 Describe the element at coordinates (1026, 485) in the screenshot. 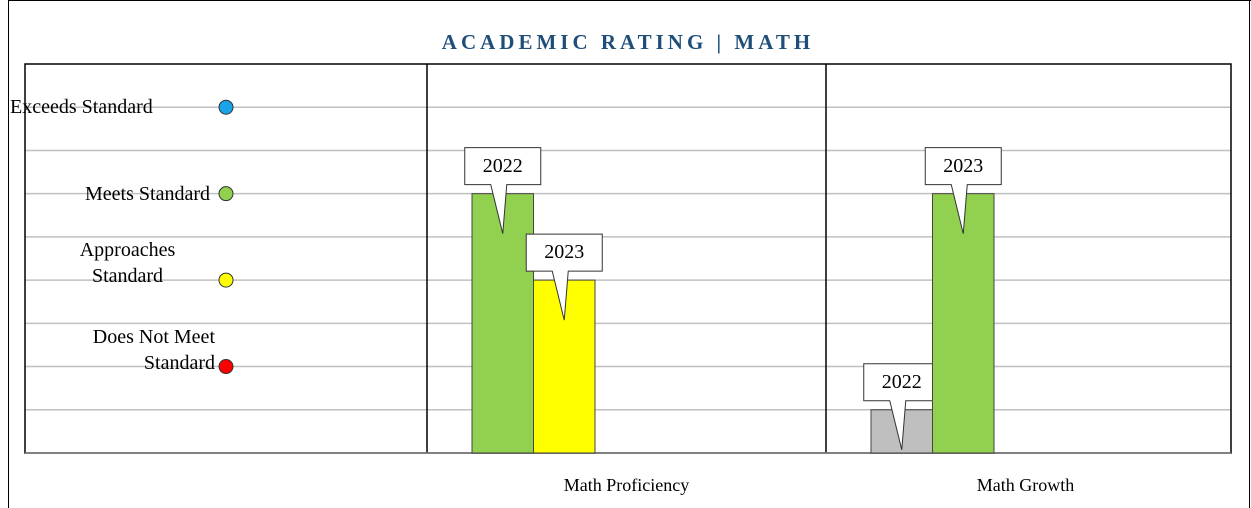

I see `x-tick-label: Math Growth` at that location.